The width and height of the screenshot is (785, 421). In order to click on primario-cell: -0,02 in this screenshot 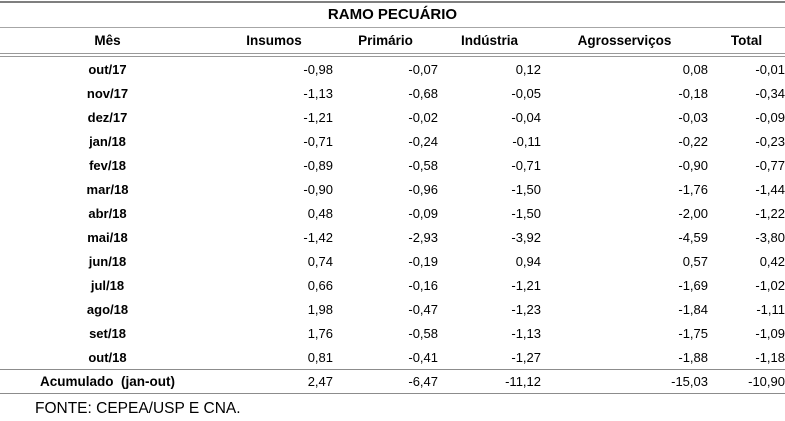, I will do `click(423, 117)`.